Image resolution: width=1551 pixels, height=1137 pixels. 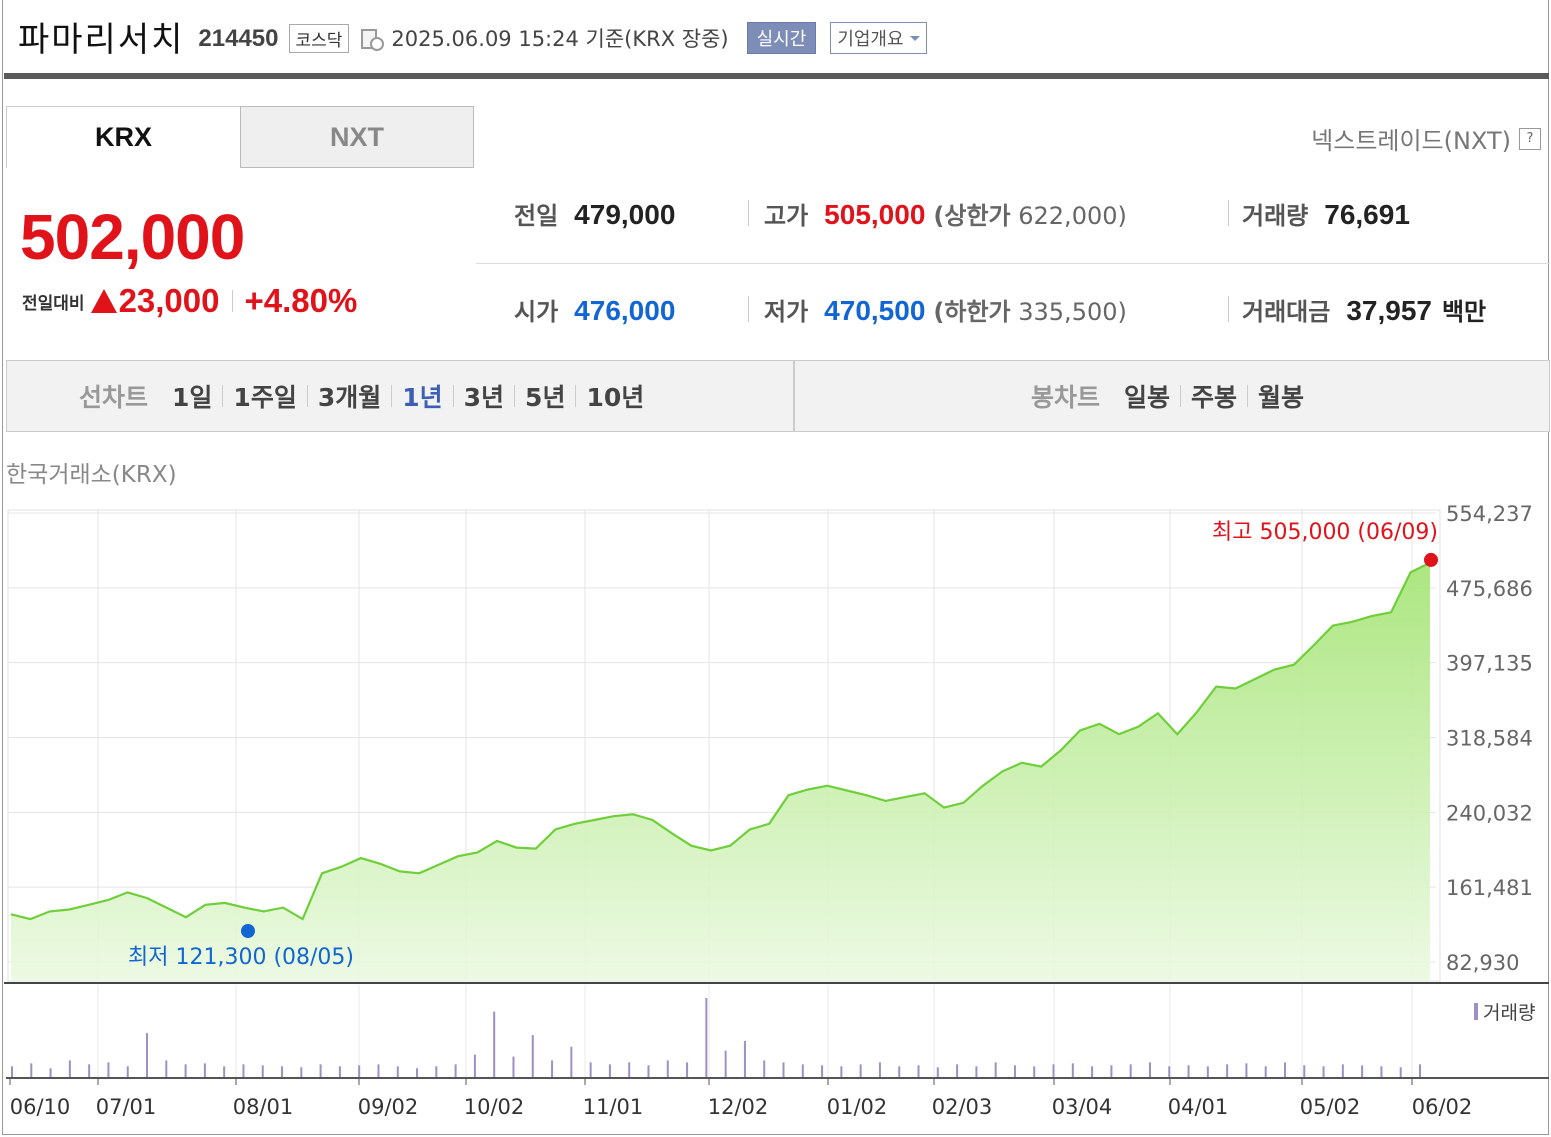 What do you see at coordinates (357, 137) in the screenshot?
I see `tab-nxt: NXT` at bounding box center [357, 137].